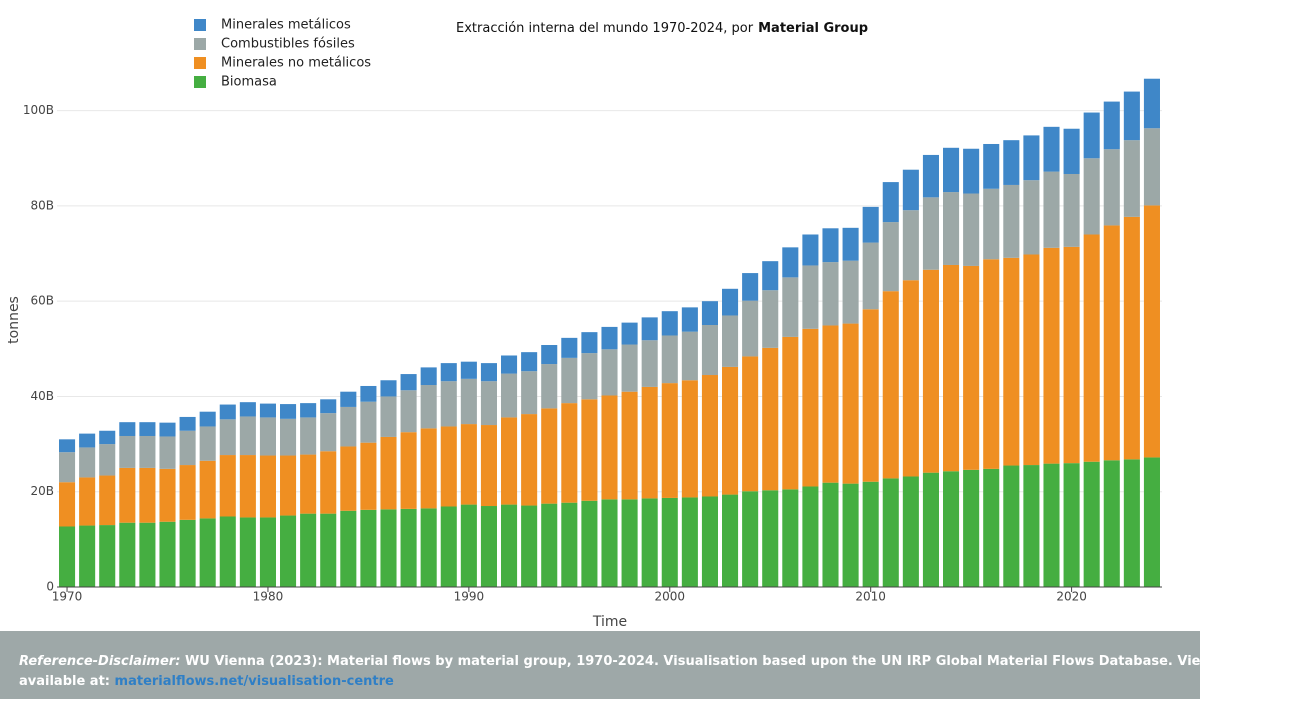 This screenshot has height=709, width=1294. Describe the element at coordinates (14, 320) in the screenshot. I see `y-axis-title: tonnes` at that location.